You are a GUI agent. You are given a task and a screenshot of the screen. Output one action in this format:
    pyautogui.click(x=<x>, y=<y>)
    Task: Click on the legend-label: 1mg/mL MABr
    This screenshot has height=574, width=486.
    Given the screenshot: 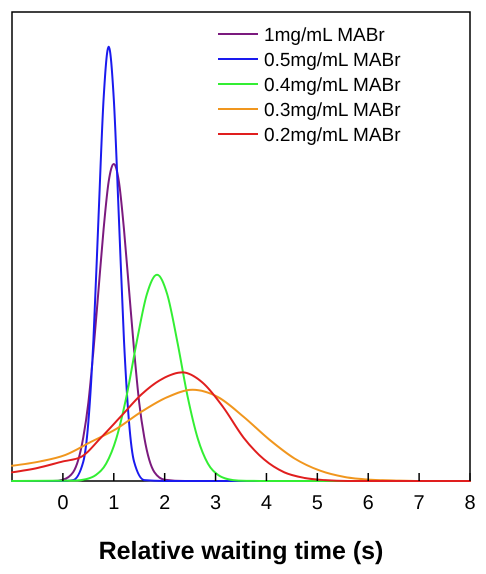 What is the action you would take?
    pyautogui.click(x=325, y=35)
    